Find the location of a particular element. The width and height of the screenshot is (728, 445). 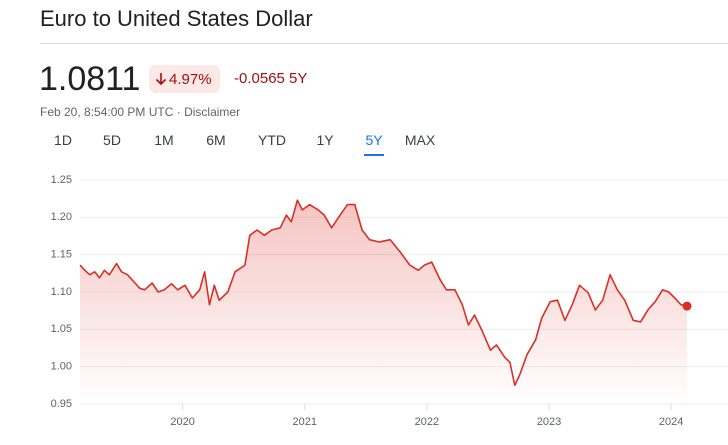

timestamp: Feb 20, 8:54:00 PM UTC is located at coordinates (107, 112).